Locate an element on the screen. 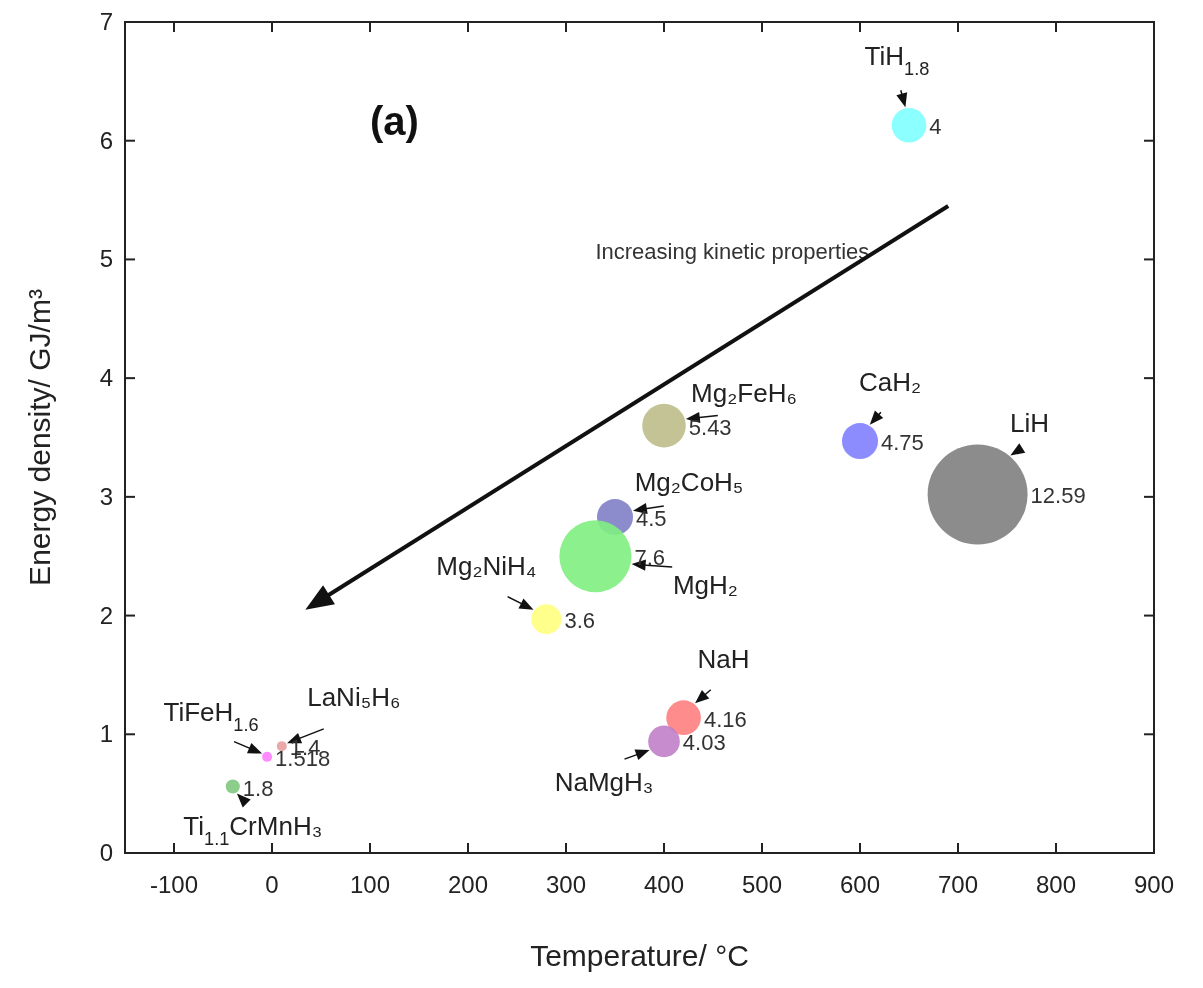  annotation: Increasing kinetic properties is located at coordinates (732, 252).